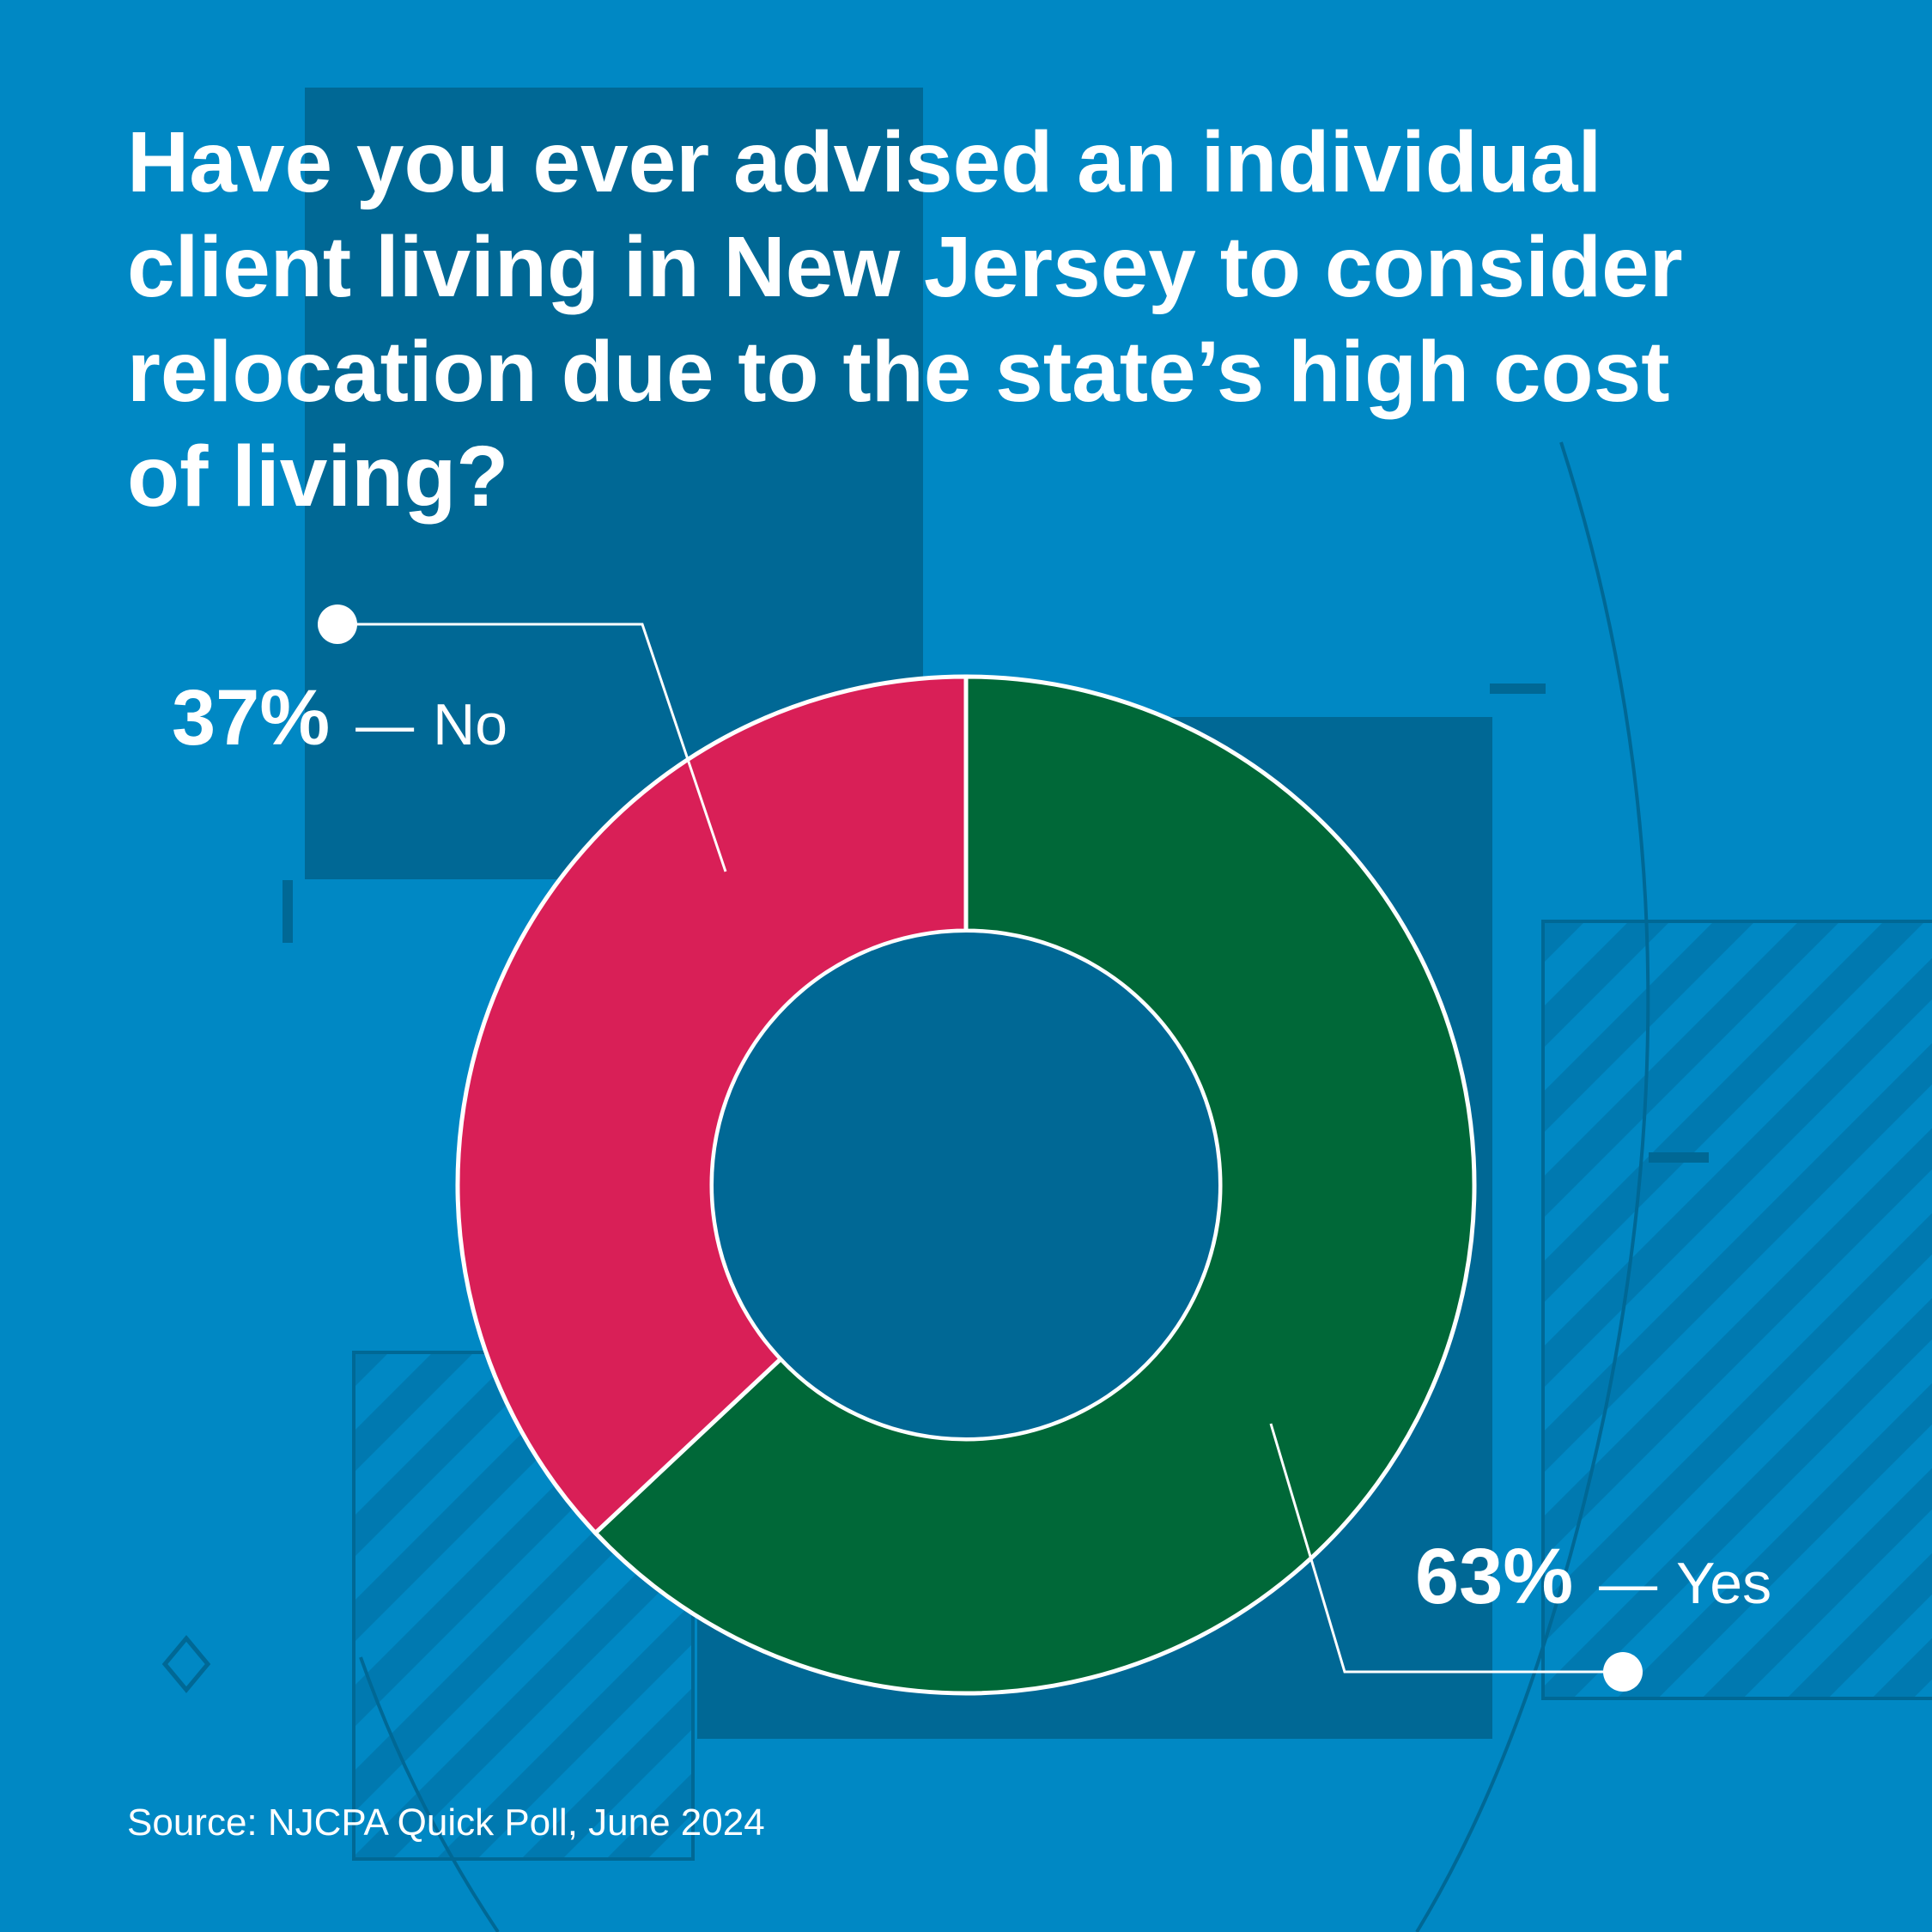 The image size is (1932, 1932). Describe the element at coordinates (1623, 1672) in the screenshot. I see `leader-line-yes-dot` at that location.